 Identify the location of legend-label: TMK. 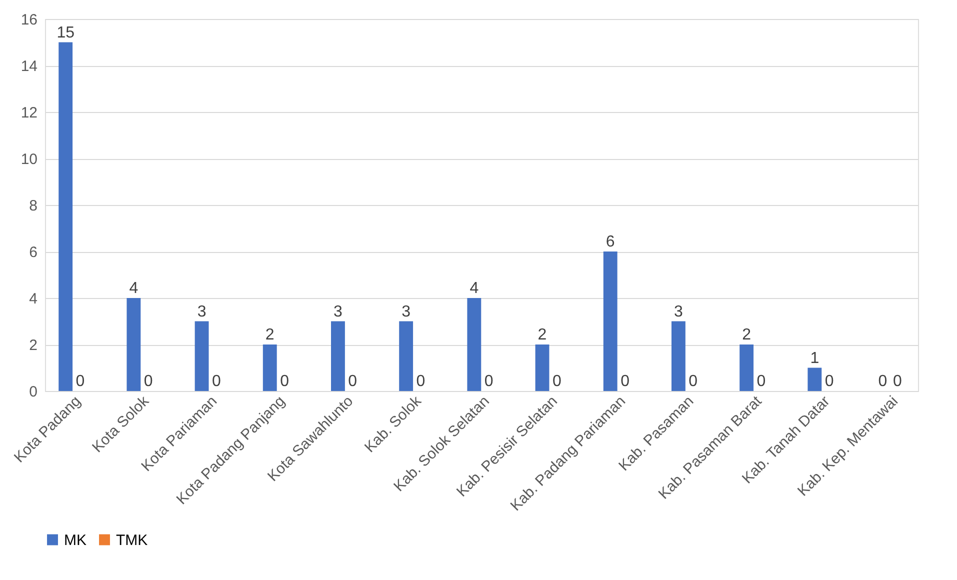
(132, 540).